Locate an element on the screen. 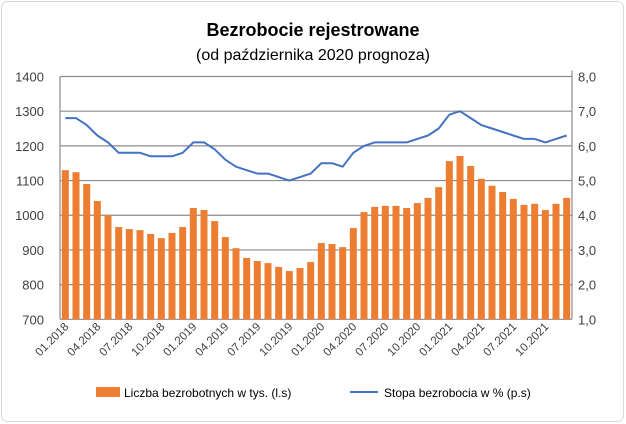 This screenshot has width=626, height=424. unemployment-rate-line is located at coordinates (316, 146).